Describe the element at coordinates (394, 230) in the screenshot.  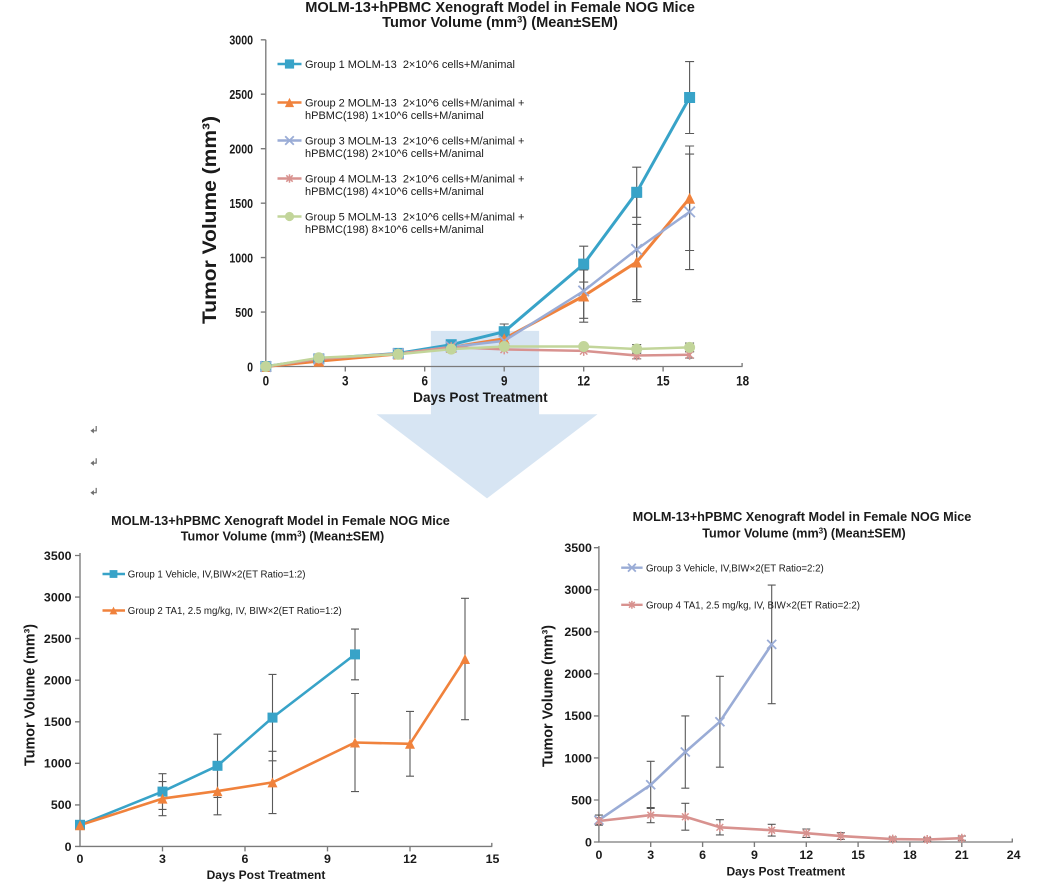
I see `svg-text:hPBMC(198) 8×10^6 cells+M/anim: hPBMC(198) 8×10^6 cells+M/animal` at that location.